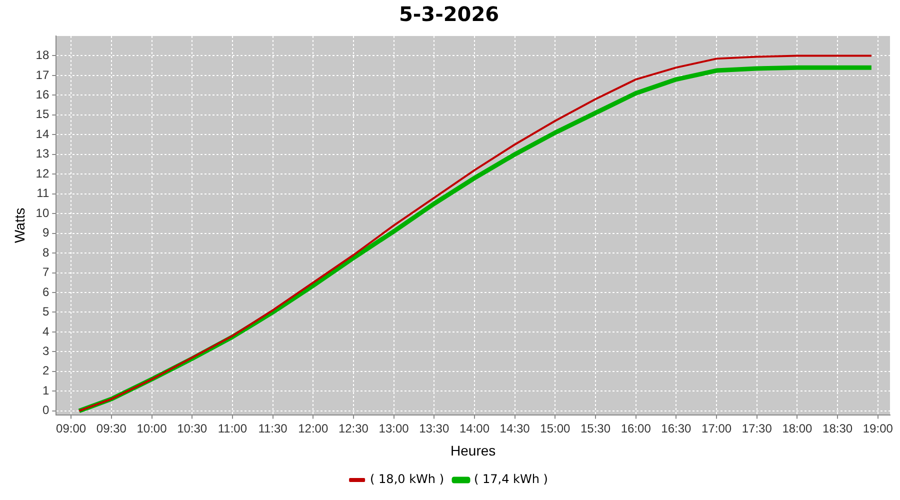  What do you see at coordinates (46, 252) in the screenshot?
I see `y-tick-label: 8` at bounding box center [46, 252].